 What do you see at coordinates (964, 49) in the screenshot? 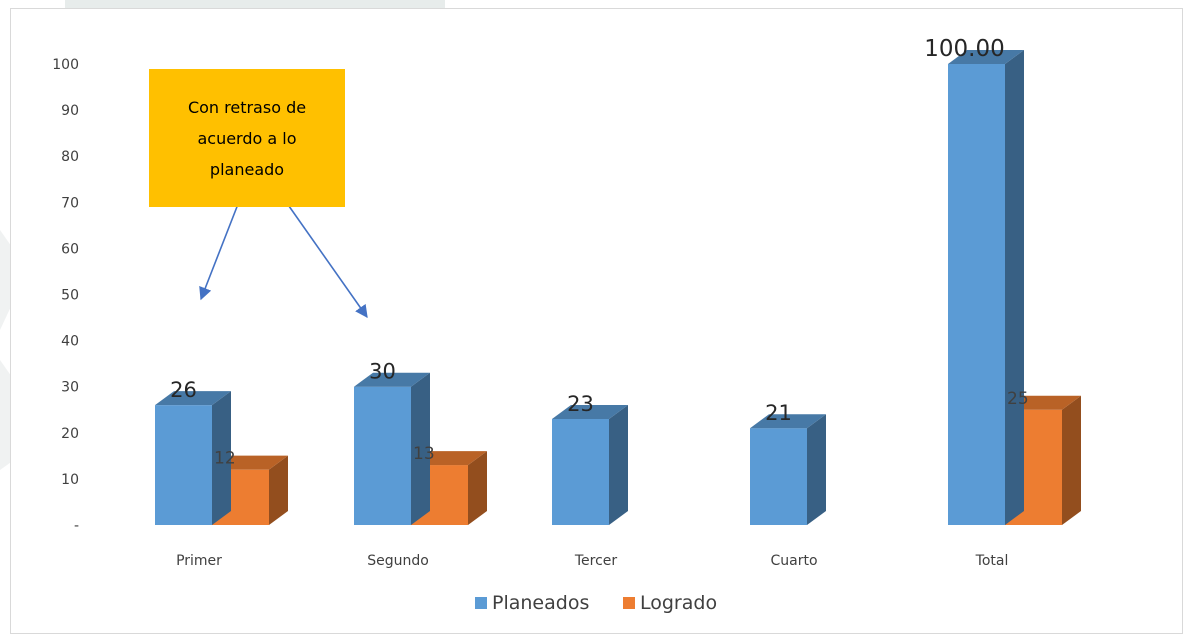
I see `data-label-planeados-total: 100.00` at bounding box center [964, 49].